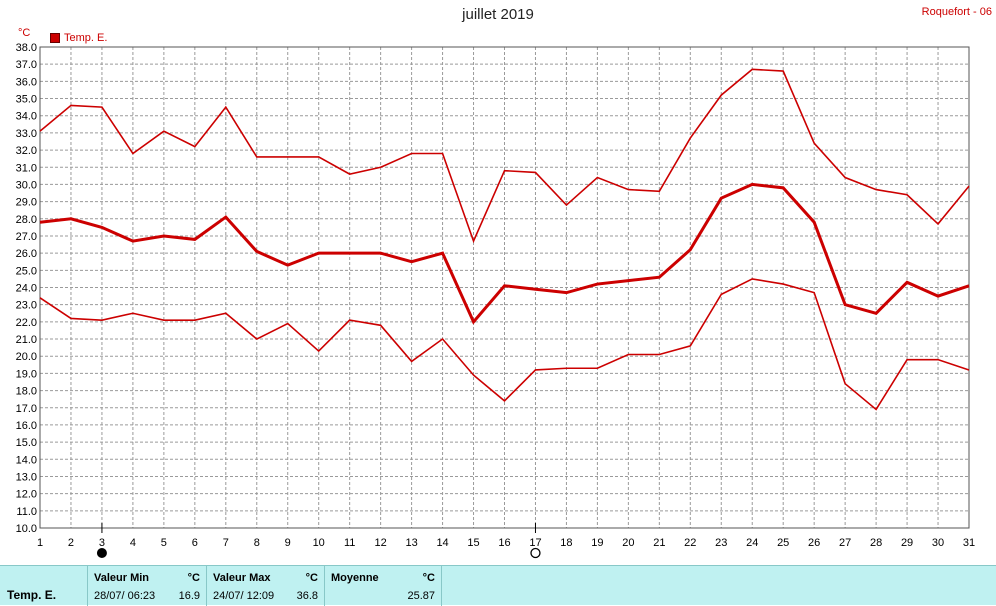 The width and height of the screenshot is (996, 606). Describe the element at coordinates (26, 134) in the screenshot. I see `y-tick-label: 33.0` at that location.